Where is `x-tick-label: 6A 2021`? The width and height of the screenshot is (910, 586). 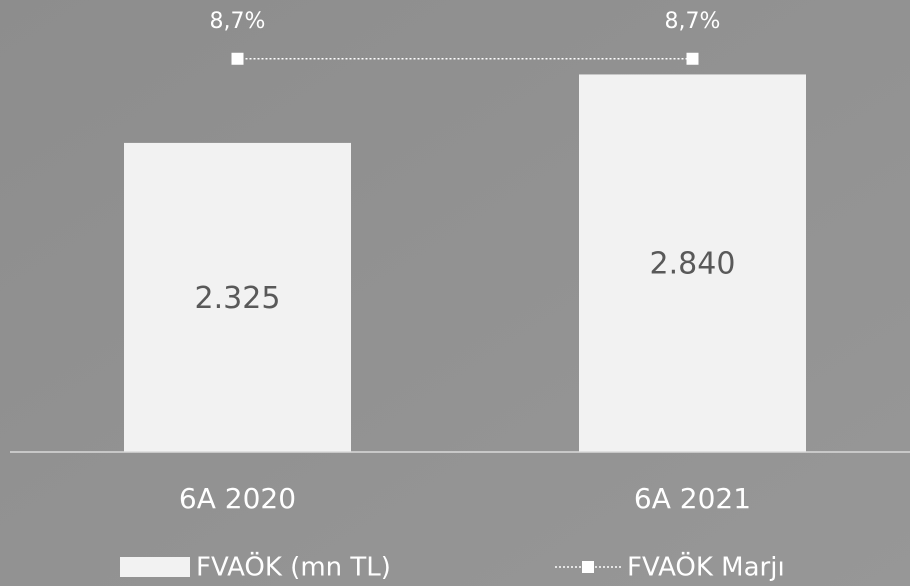
x-tick-label: 6A 2021 is located at coordinates (692, 498).